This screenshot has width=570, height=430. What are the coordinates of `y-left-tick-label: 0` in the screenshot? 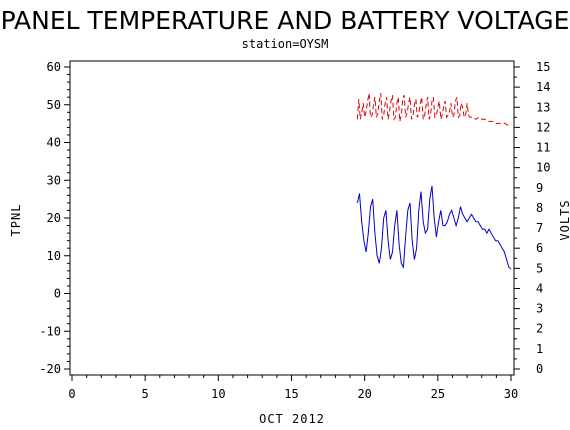 It's located at (57, 294).